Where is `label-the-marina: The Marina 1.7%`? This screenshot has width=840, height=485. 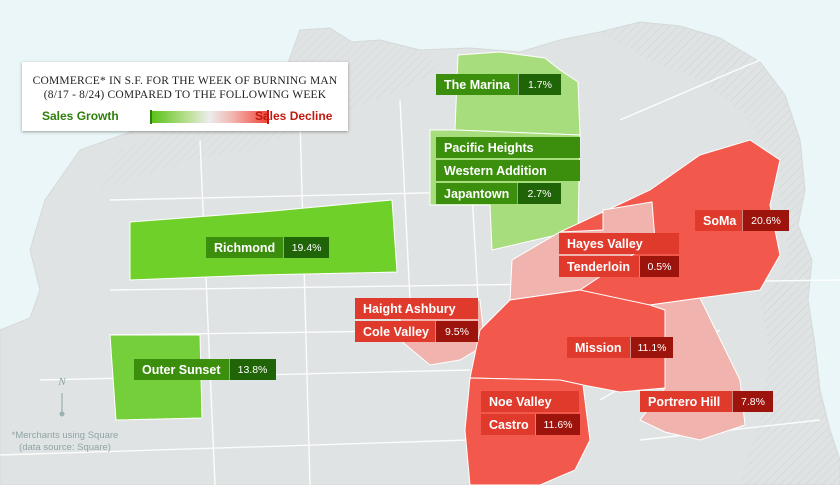 label-the-marina: The Marina 1.7% is located at coordinates (498, 84).